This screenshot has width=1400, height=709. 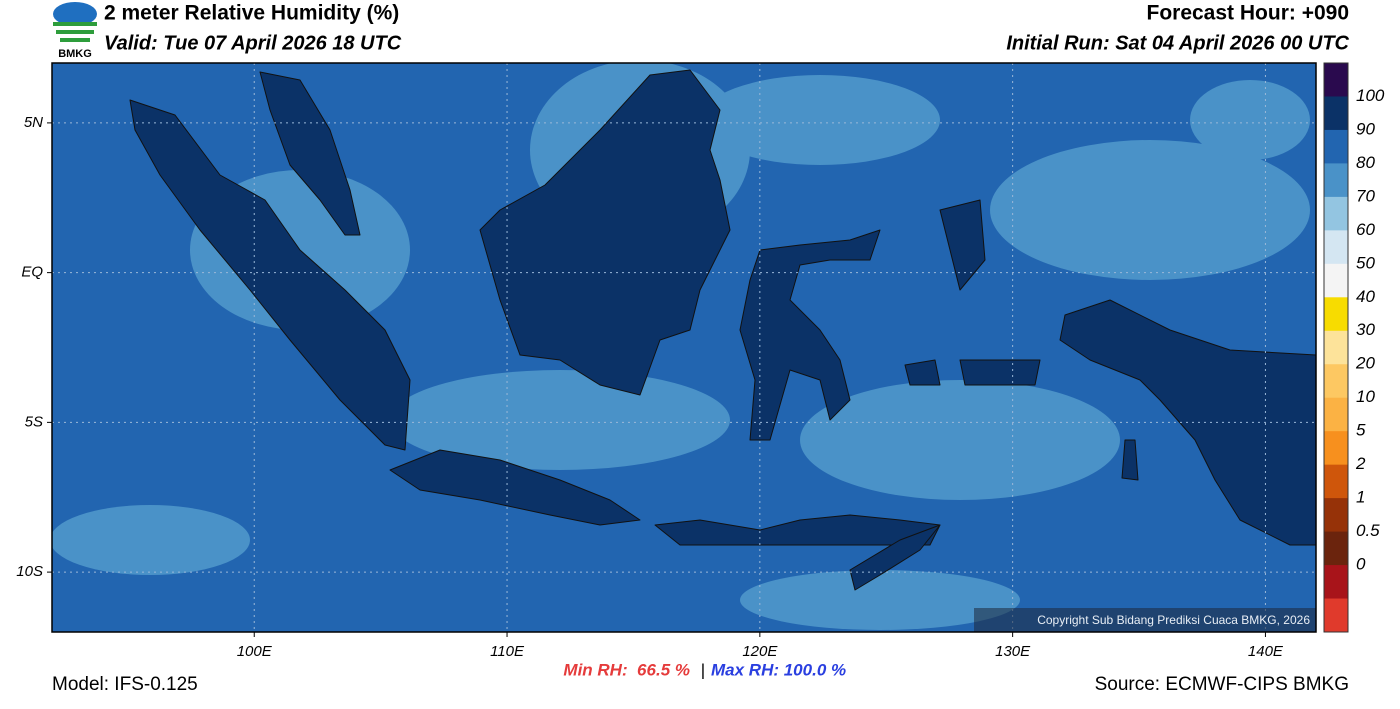 What do you see at coordinates (1365, 296) in the screenshot?
I see `colorbar-label: 40` at bounding box center [1365, 296].